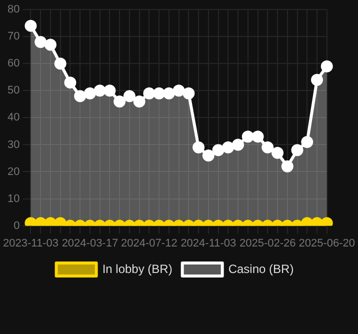 This screenshot has width=358, height=334. What do you see at coordinates (13, 172) in the screenshot?
I see `y-tick-label: 20` at bounding box center [13, 172].